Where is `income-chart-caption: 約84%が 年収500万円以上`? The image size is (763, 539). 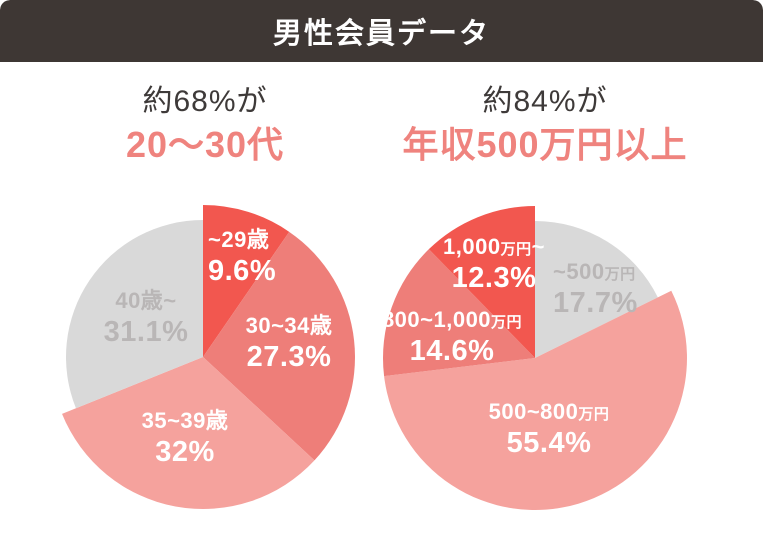 income-chart-caption: 約84%が 年収500万円以上 is located at coordinates (545, 125).